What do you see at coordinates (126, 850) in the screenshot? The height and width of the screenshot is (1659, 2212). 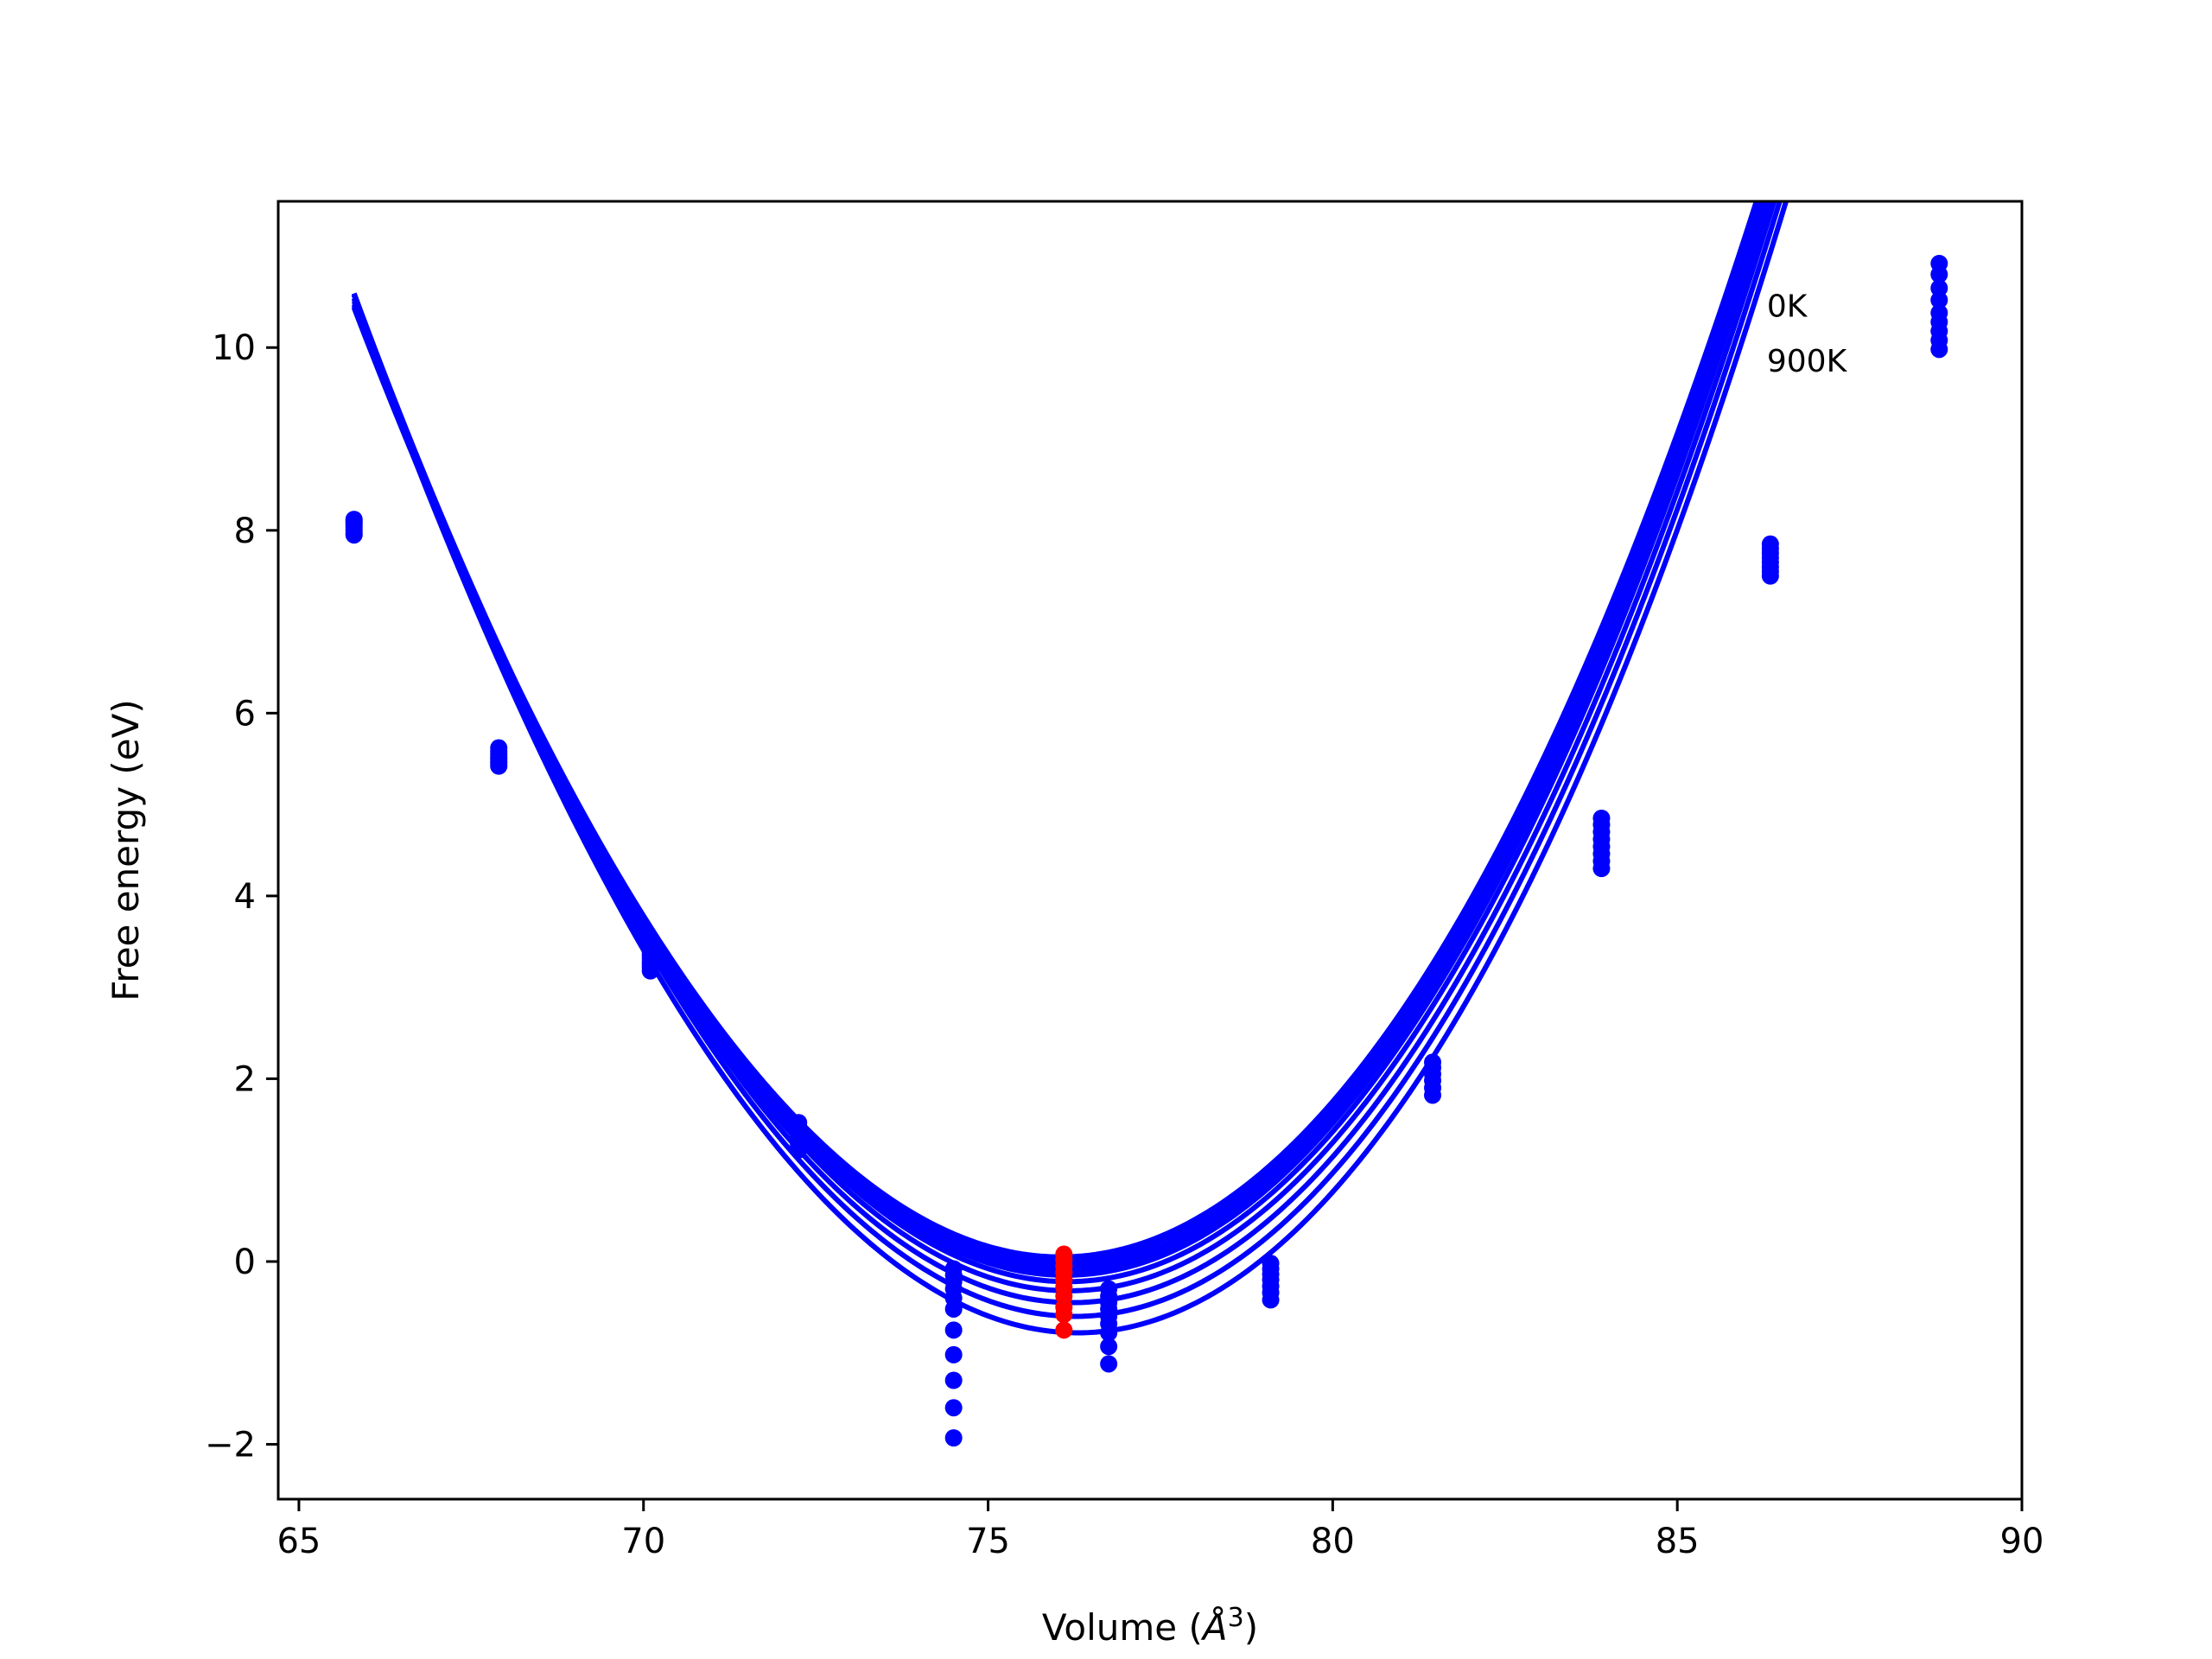 I see `y-axis-label: Free energy (eV)` at bounding box center [126, 850].